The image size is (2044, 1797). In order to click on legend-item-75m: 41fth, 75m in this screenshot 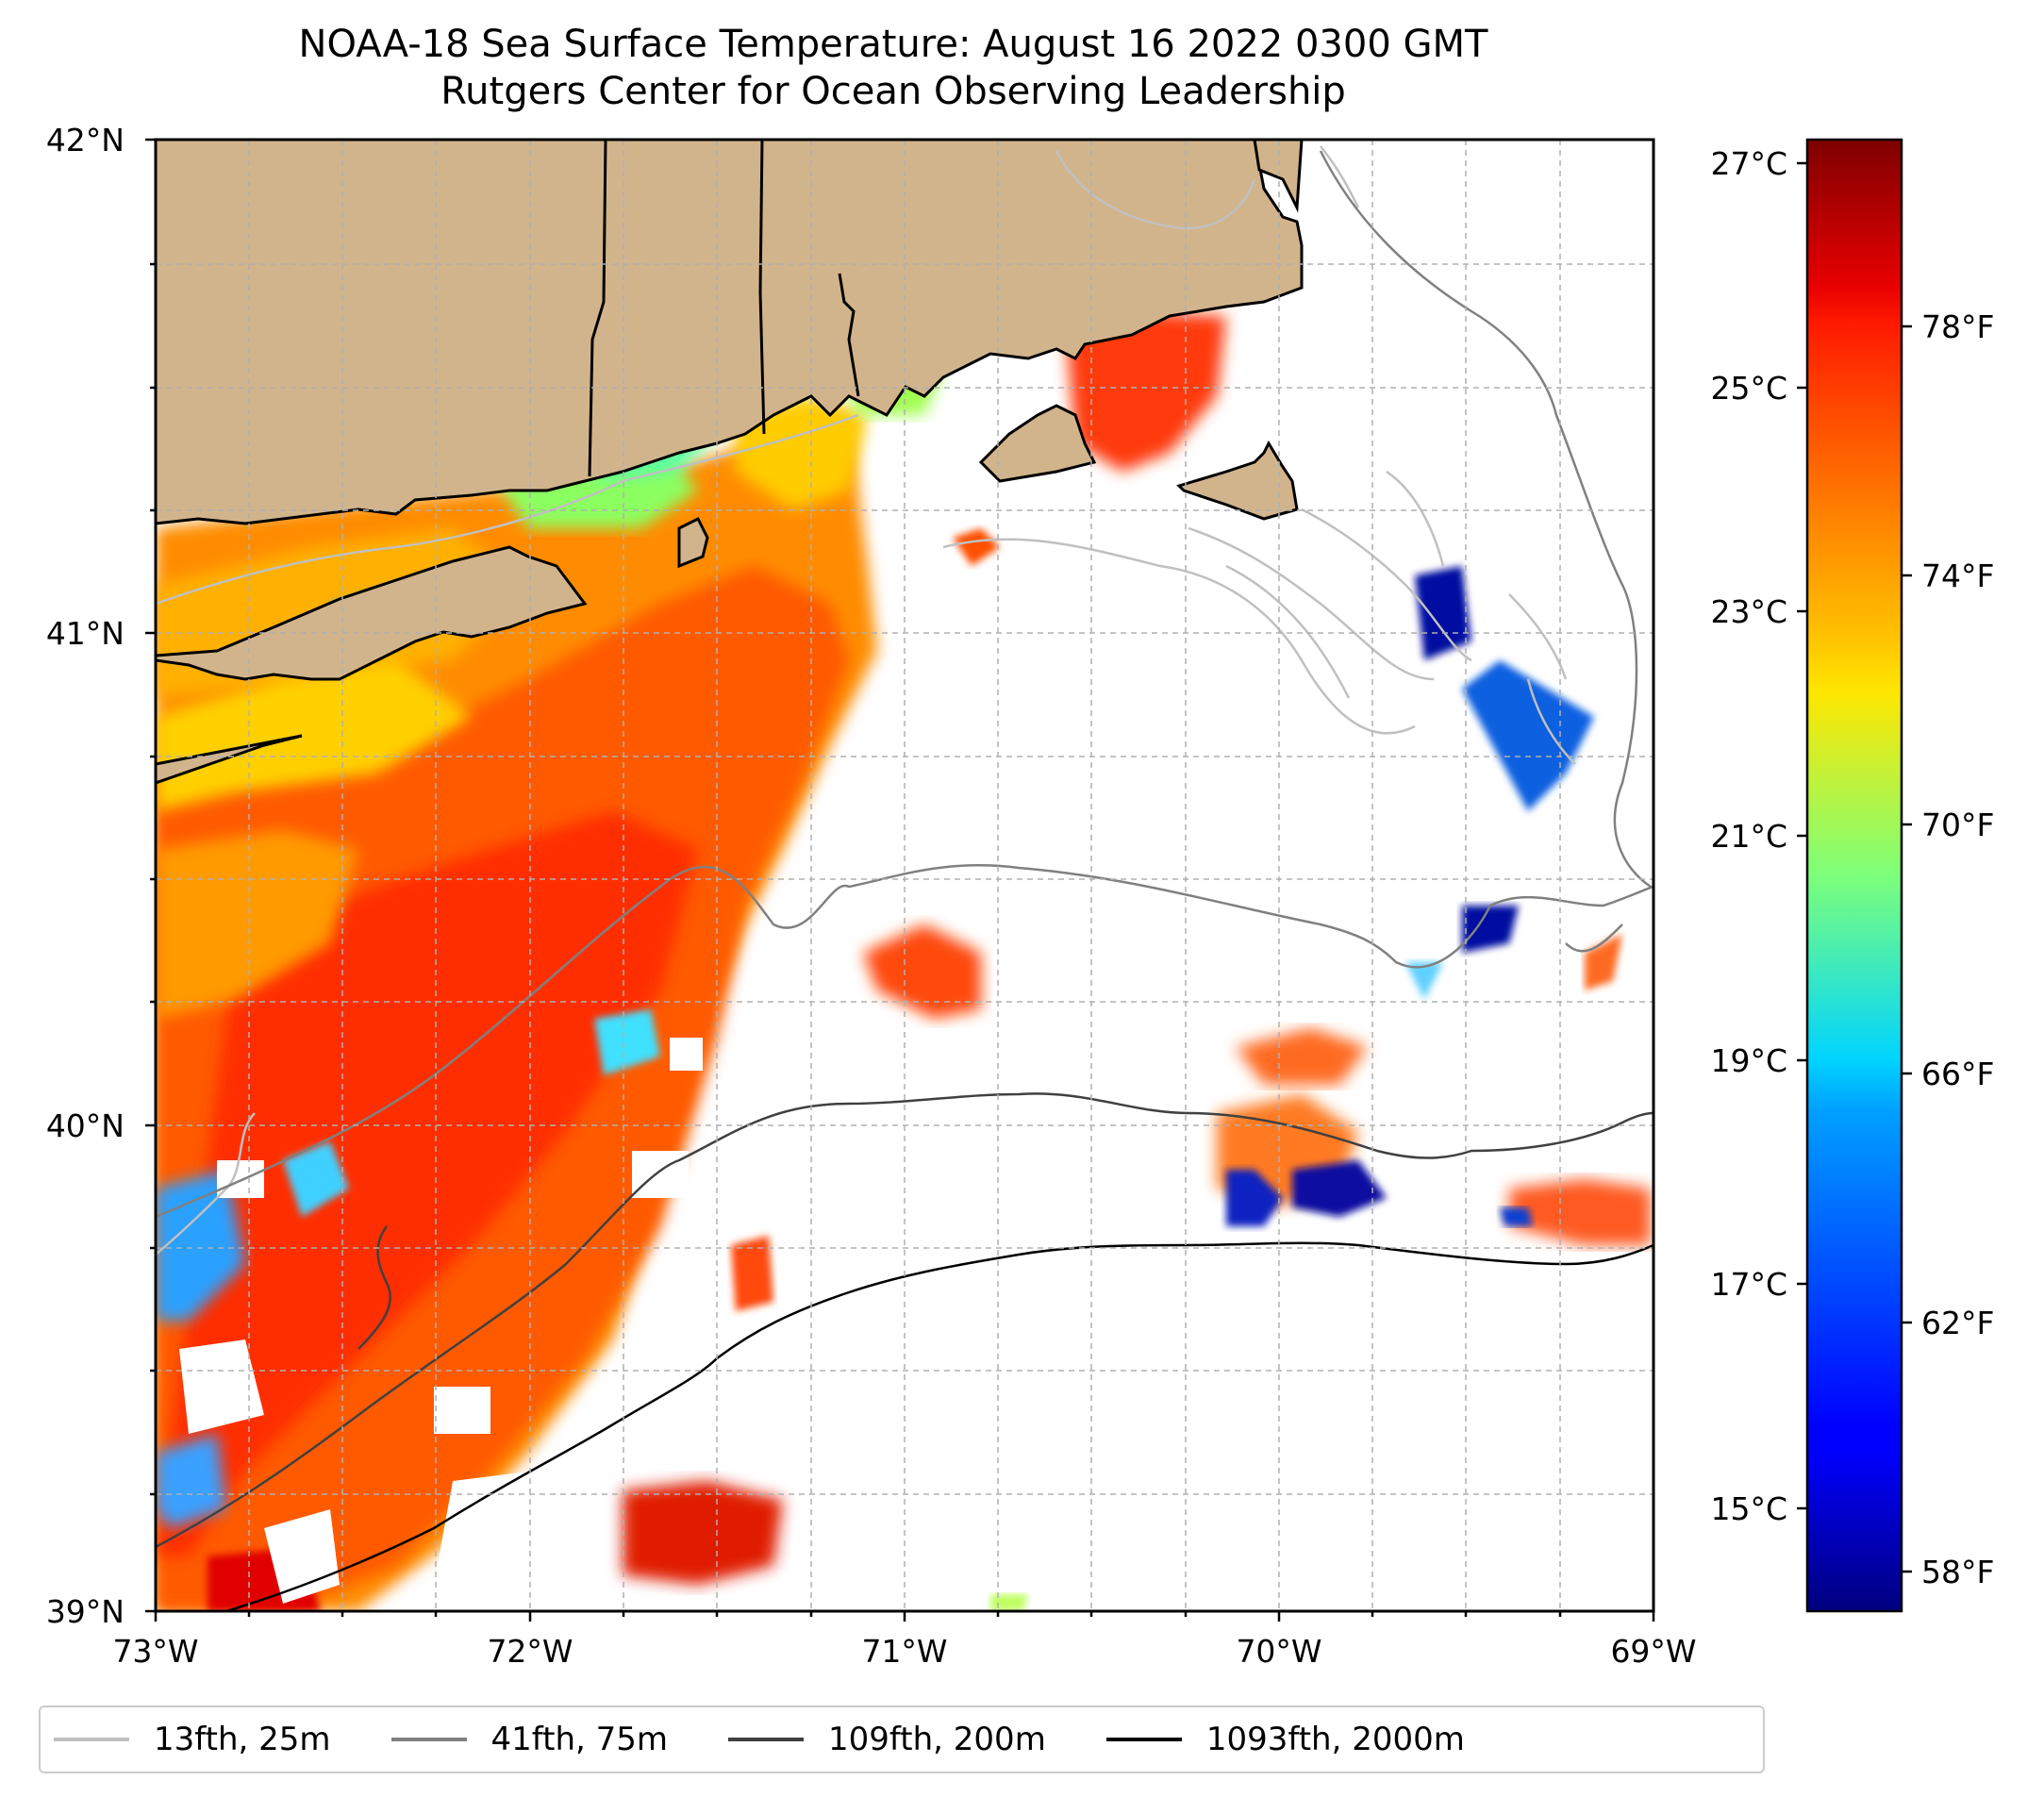, I will do `click(530, 1739)`.